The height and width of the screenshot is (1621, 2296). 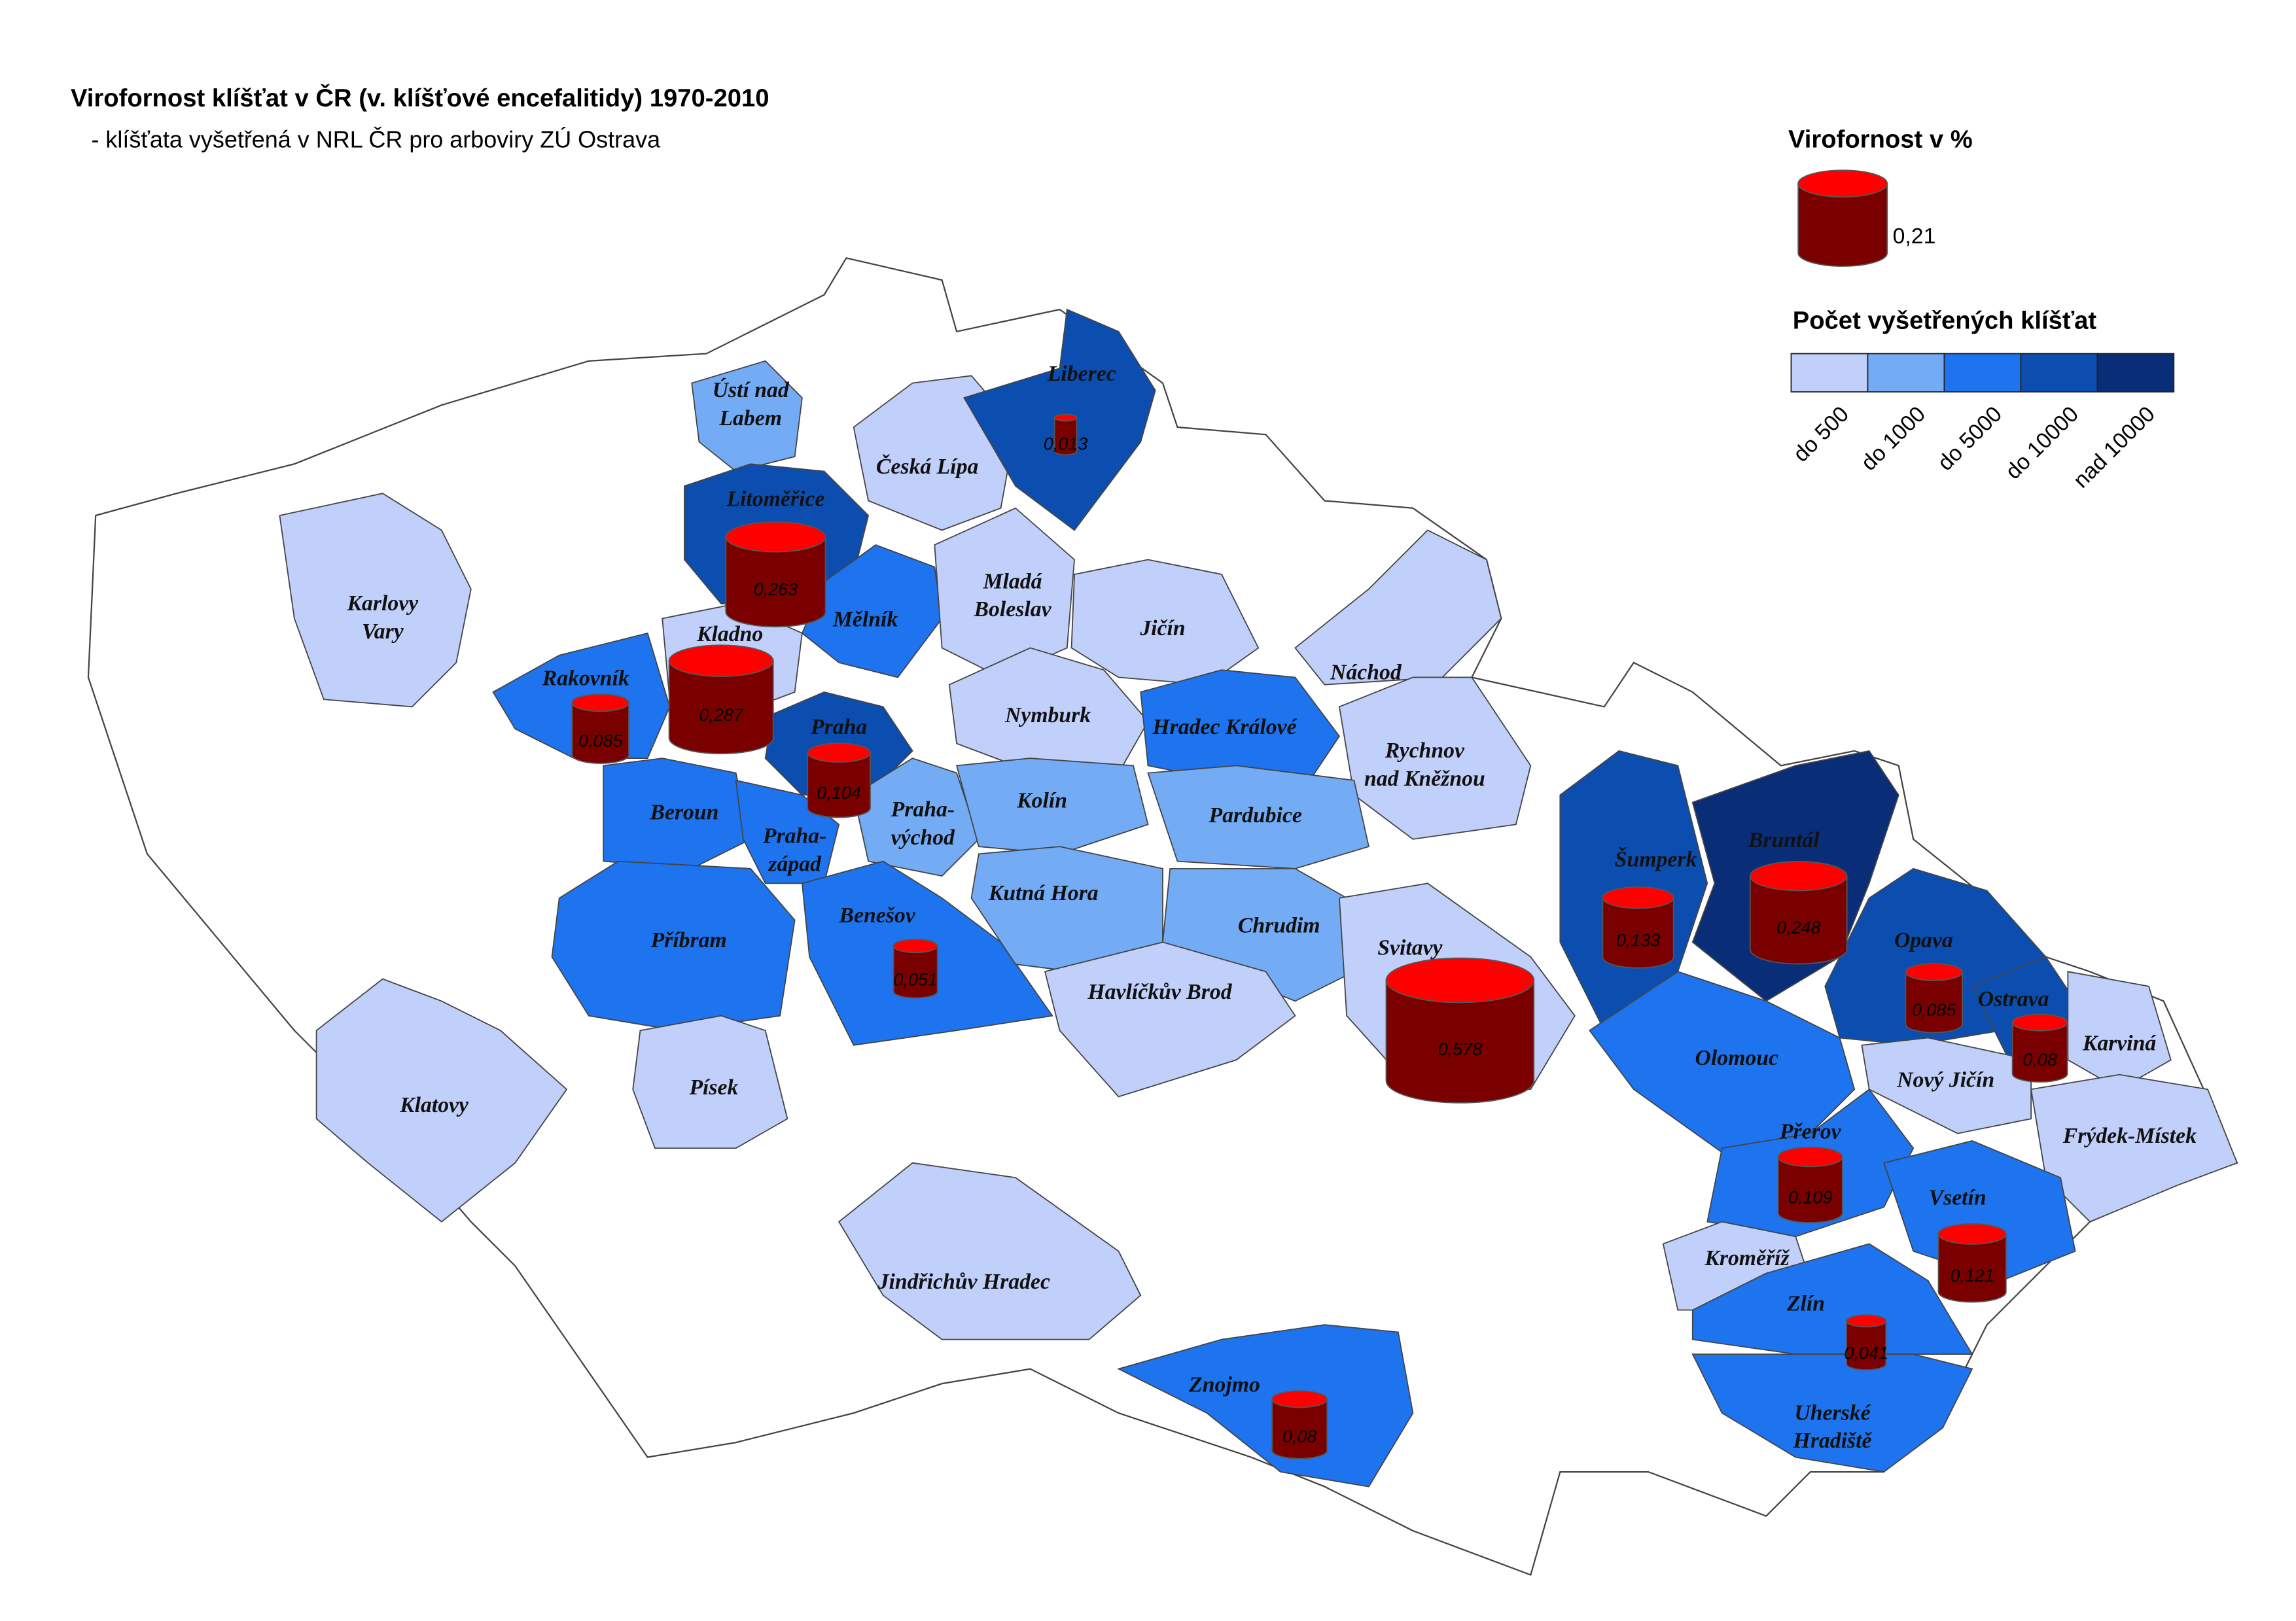 What do you see at coordinates (839, 793) in the screenshot?
I see `value-label: 0,104` at bounding box center [839, 793].